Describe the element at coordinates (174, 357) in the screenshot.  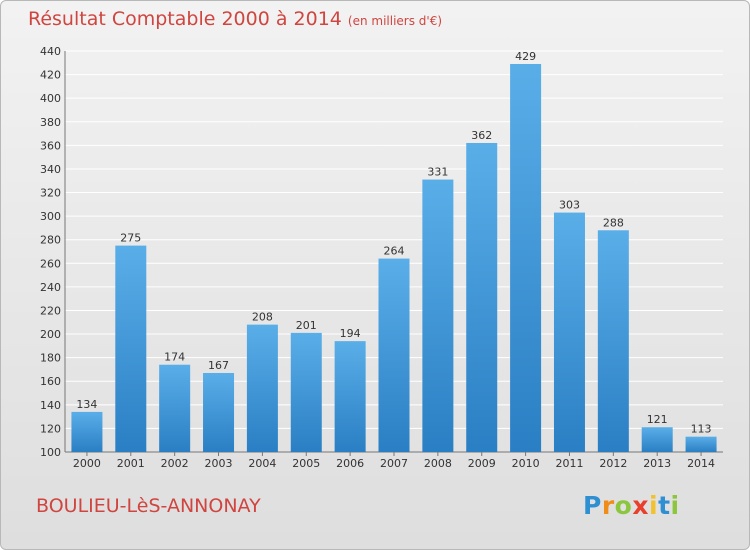
I see `data-label-2002: 174` at that location.